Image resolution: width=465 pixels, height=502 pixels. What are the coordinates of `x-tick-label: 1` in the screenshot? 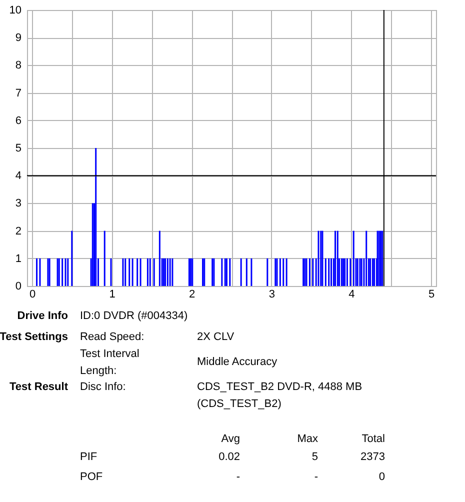 It's located at (112, 294).